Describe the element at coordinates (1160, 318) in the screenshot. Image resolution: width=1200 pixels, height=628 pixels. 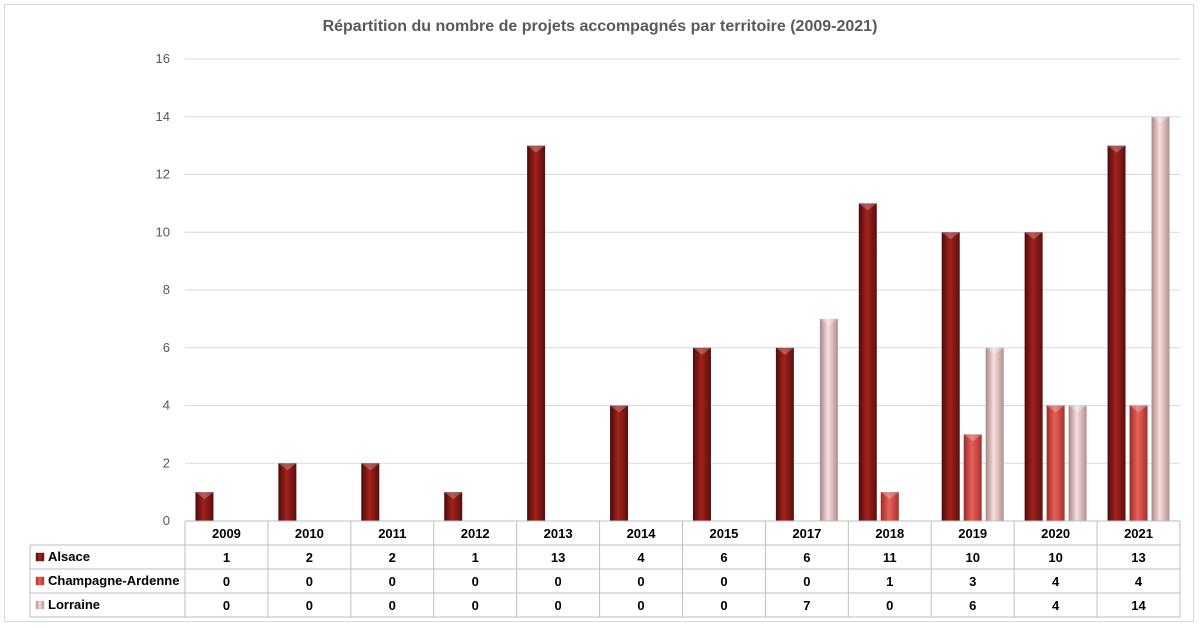
I see `bar-lorraine-2021` at that location.